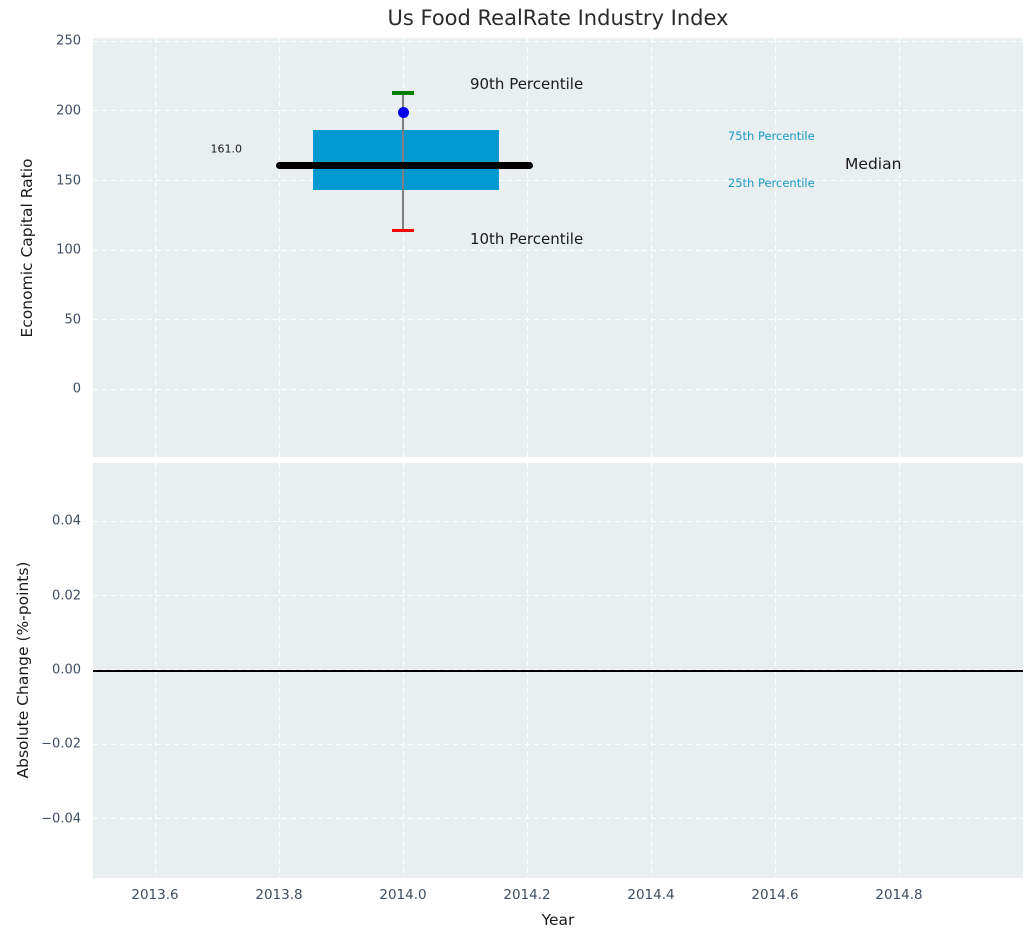 This screenshot has width=1034, height=942. What do you see at coordinates (66, 596) in the screenshot?
I see `y-tick-label: 0.02` at bounding box center [66, 596].